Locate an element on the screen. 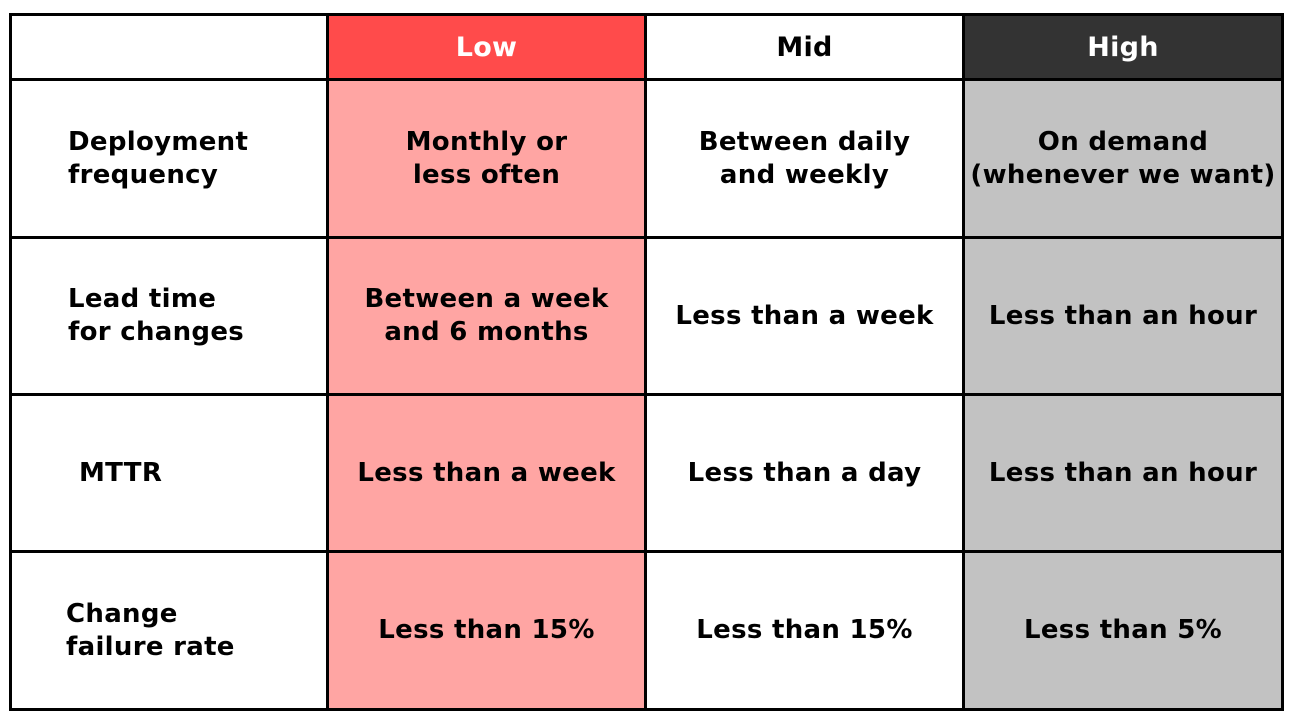 The image size is (1292, 724). metric-mttr: MTTR is located at coordinates (170, 474).